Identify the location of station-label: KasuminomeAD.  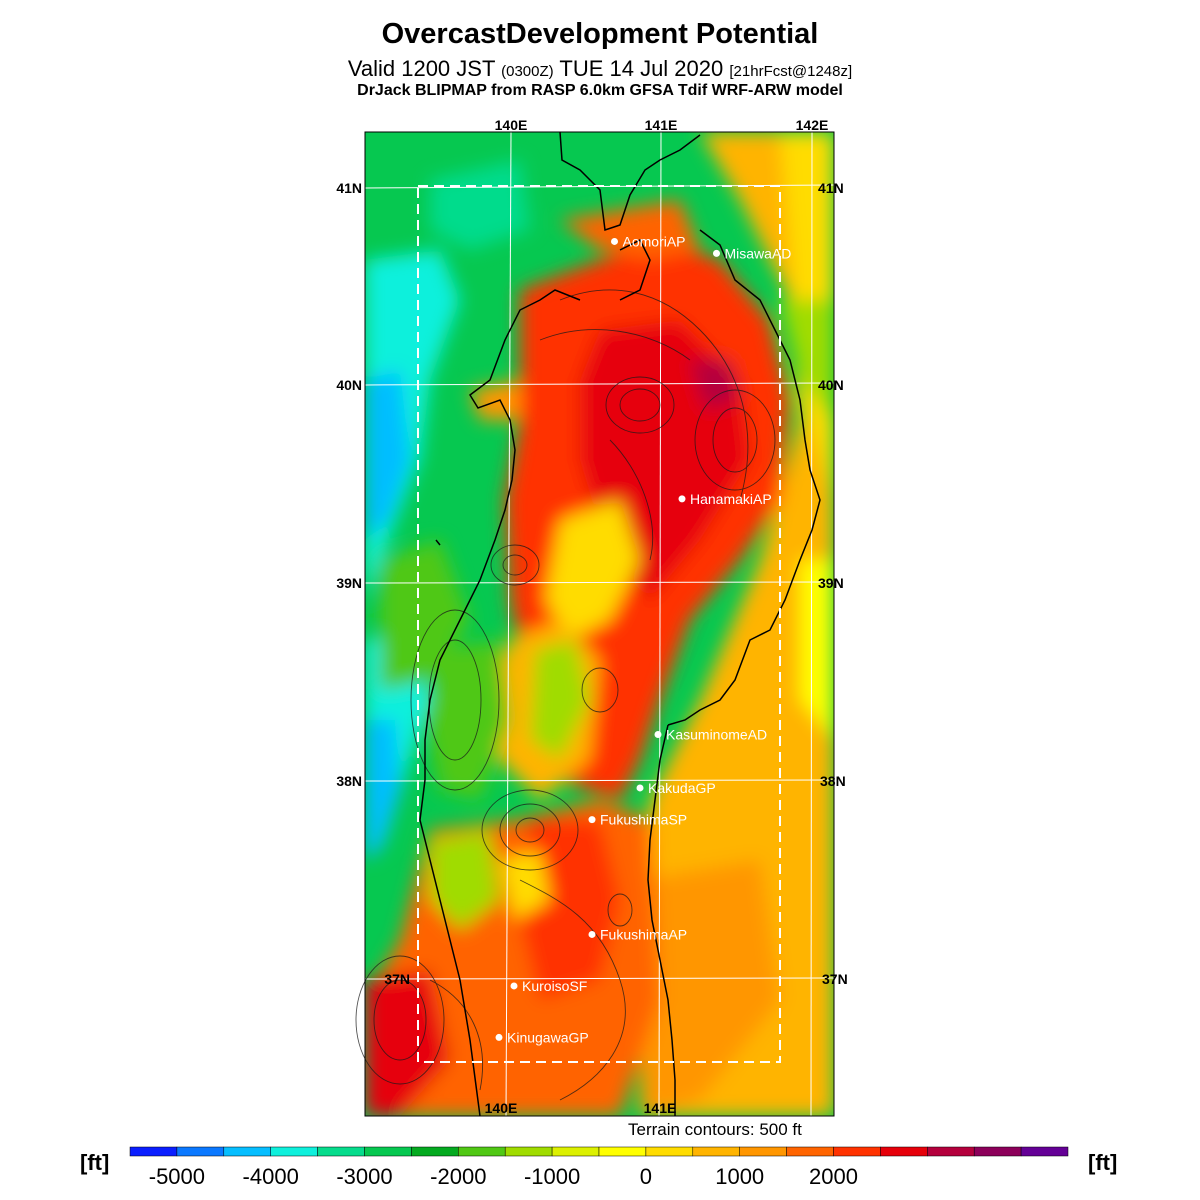
(716, 734).